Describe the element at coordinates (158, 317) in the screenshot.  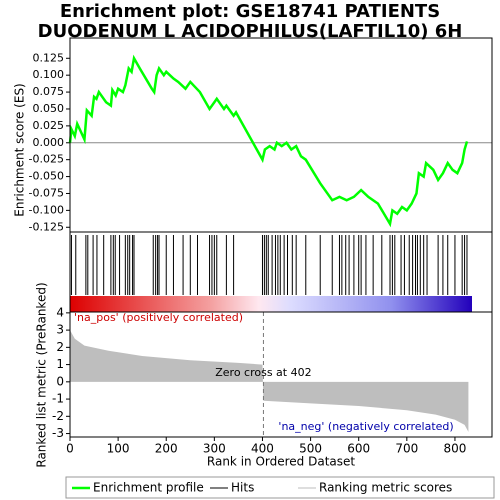
I see `annotation: 'na_pos' (positively correlated)` at that location.